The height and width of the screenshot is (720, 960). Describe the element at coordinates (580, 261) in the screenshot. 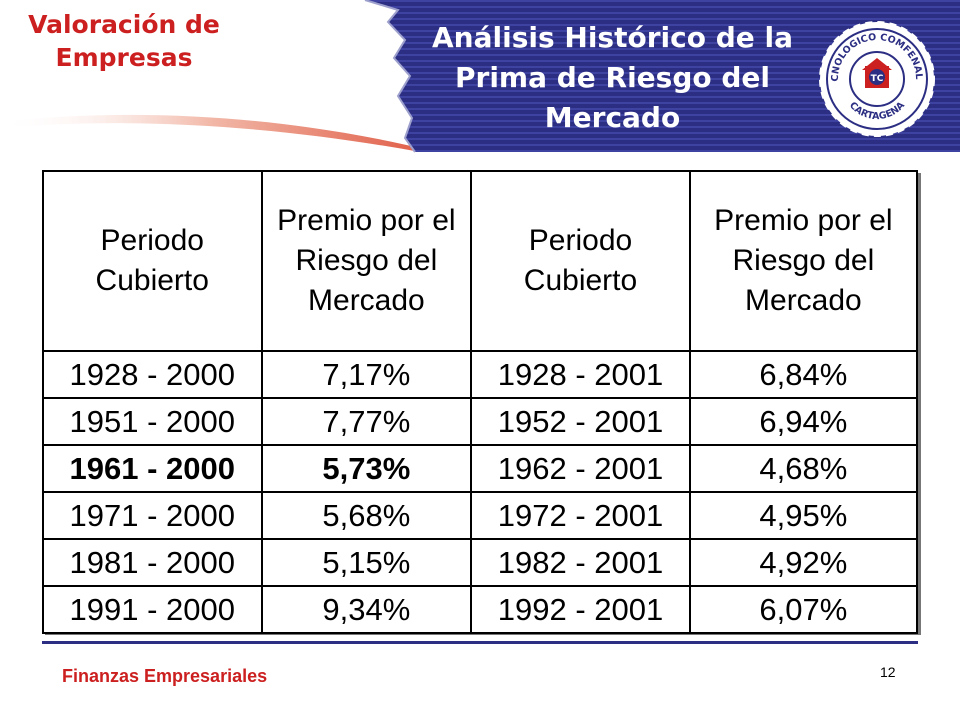

I see `header-periodo-cubierto-2001: Periodo Cubierto` at that location.